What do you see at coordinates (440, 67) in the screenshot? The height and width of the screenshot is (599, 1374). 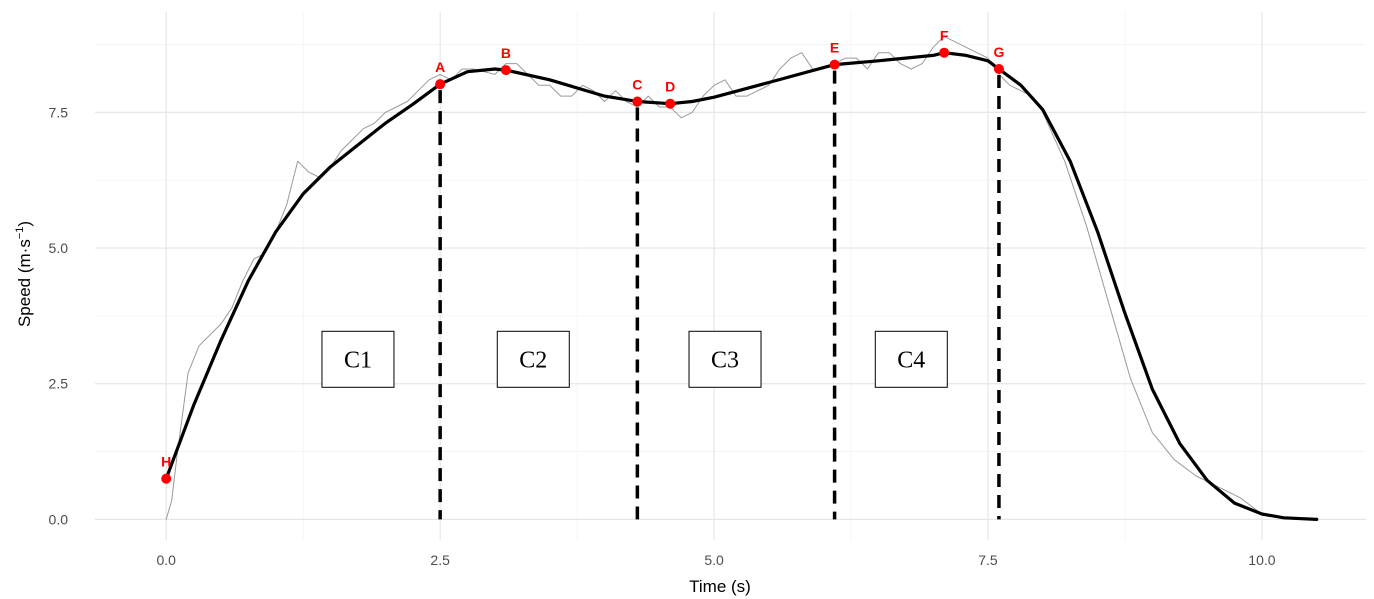 I see `key-point-label: A` at bounding box center [440, 67].